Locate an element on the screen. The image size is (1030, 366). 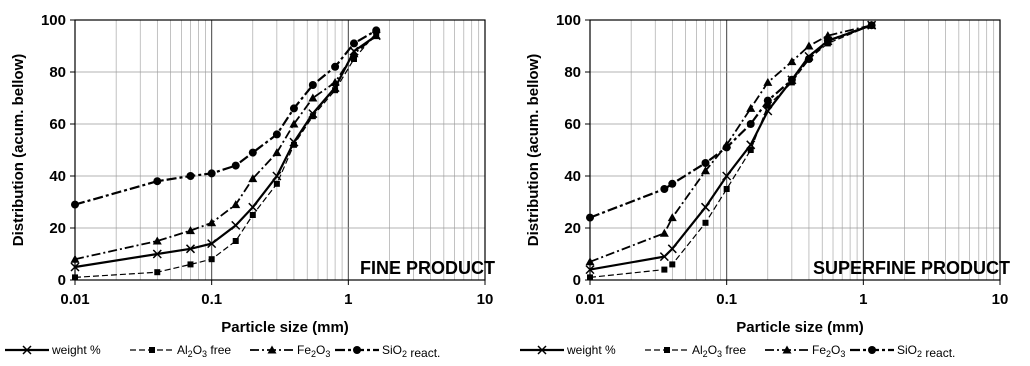
x-tick-label: 10 is located at coordinates (1000, 299).